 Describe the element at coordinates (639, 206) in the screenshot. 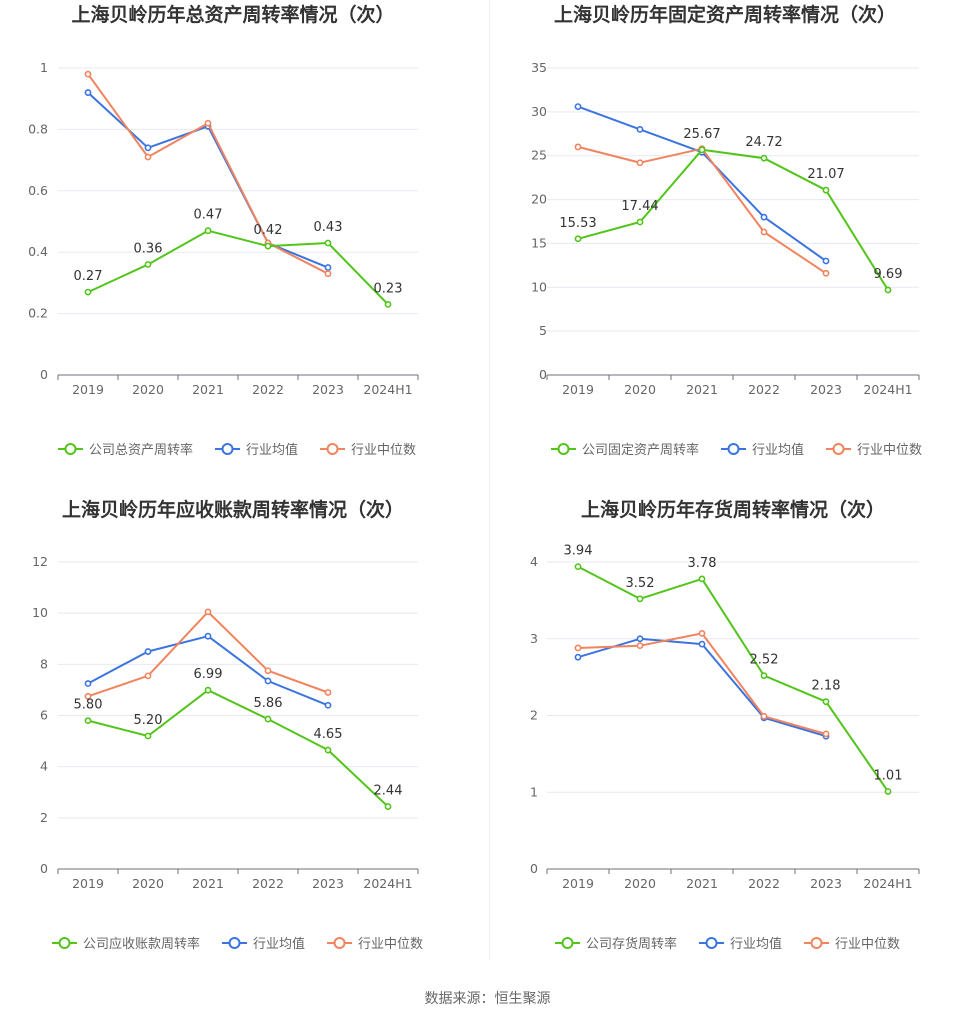

I see `data-label: 17.44` at that location.